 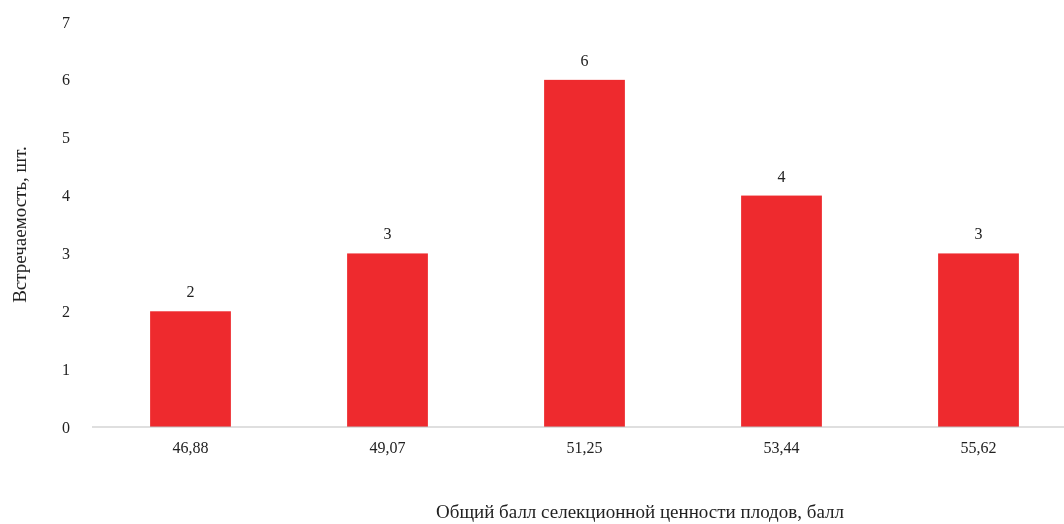 I want to click on y-tick-label: 7, so click(x=66, y=22).